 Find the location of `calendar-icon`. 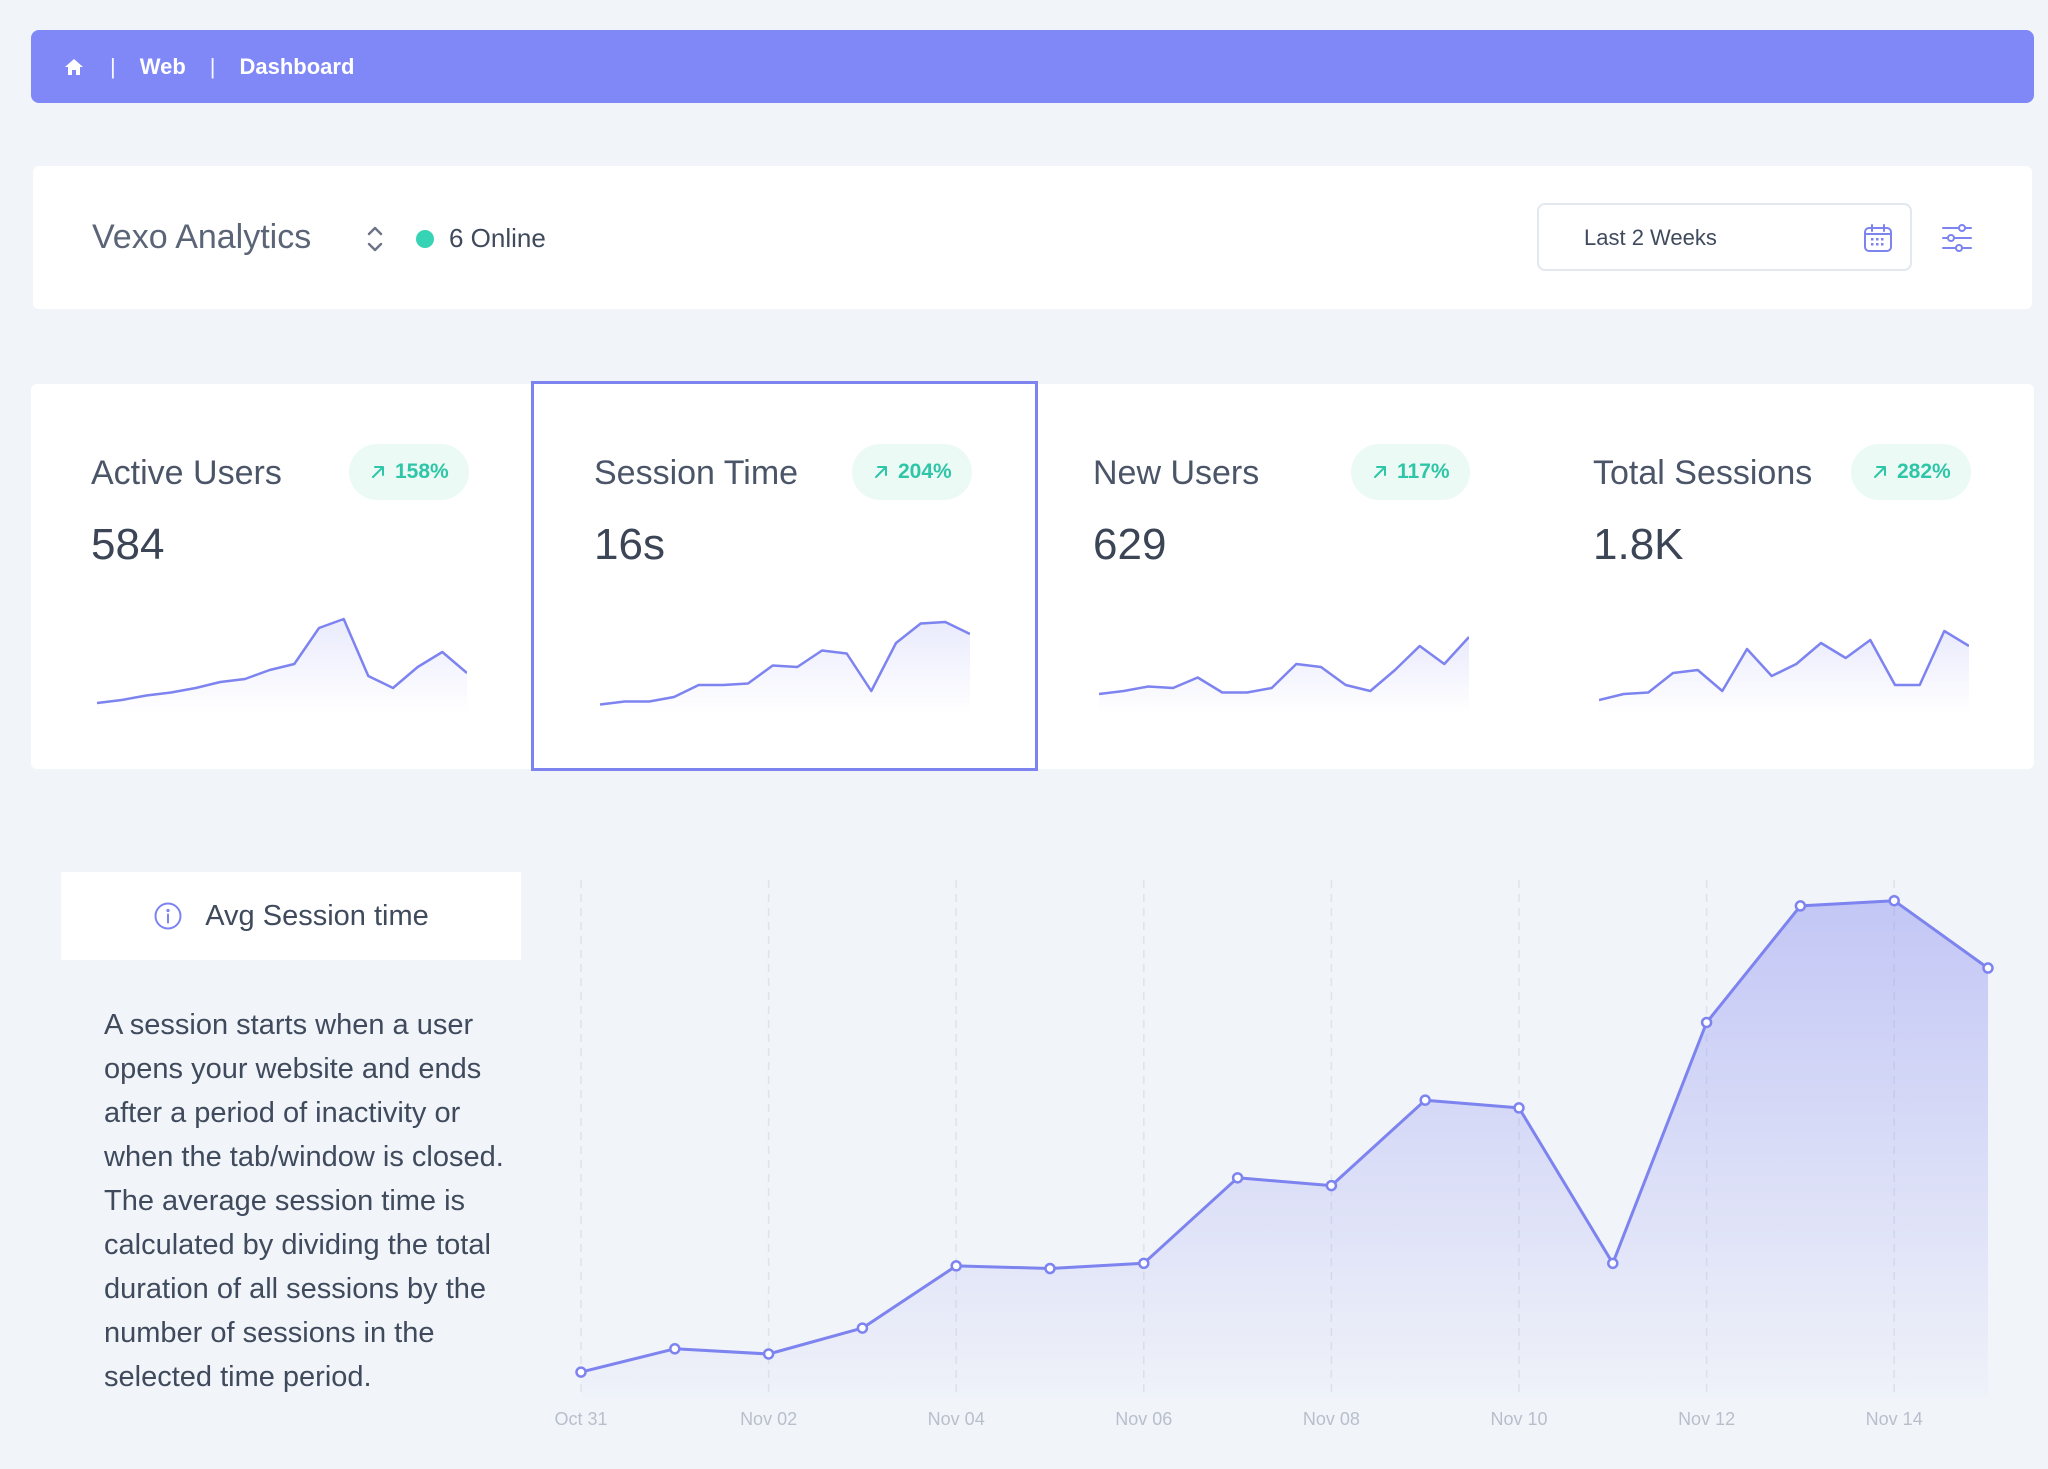

calendar-icon is located at coordinates (1878, 238).